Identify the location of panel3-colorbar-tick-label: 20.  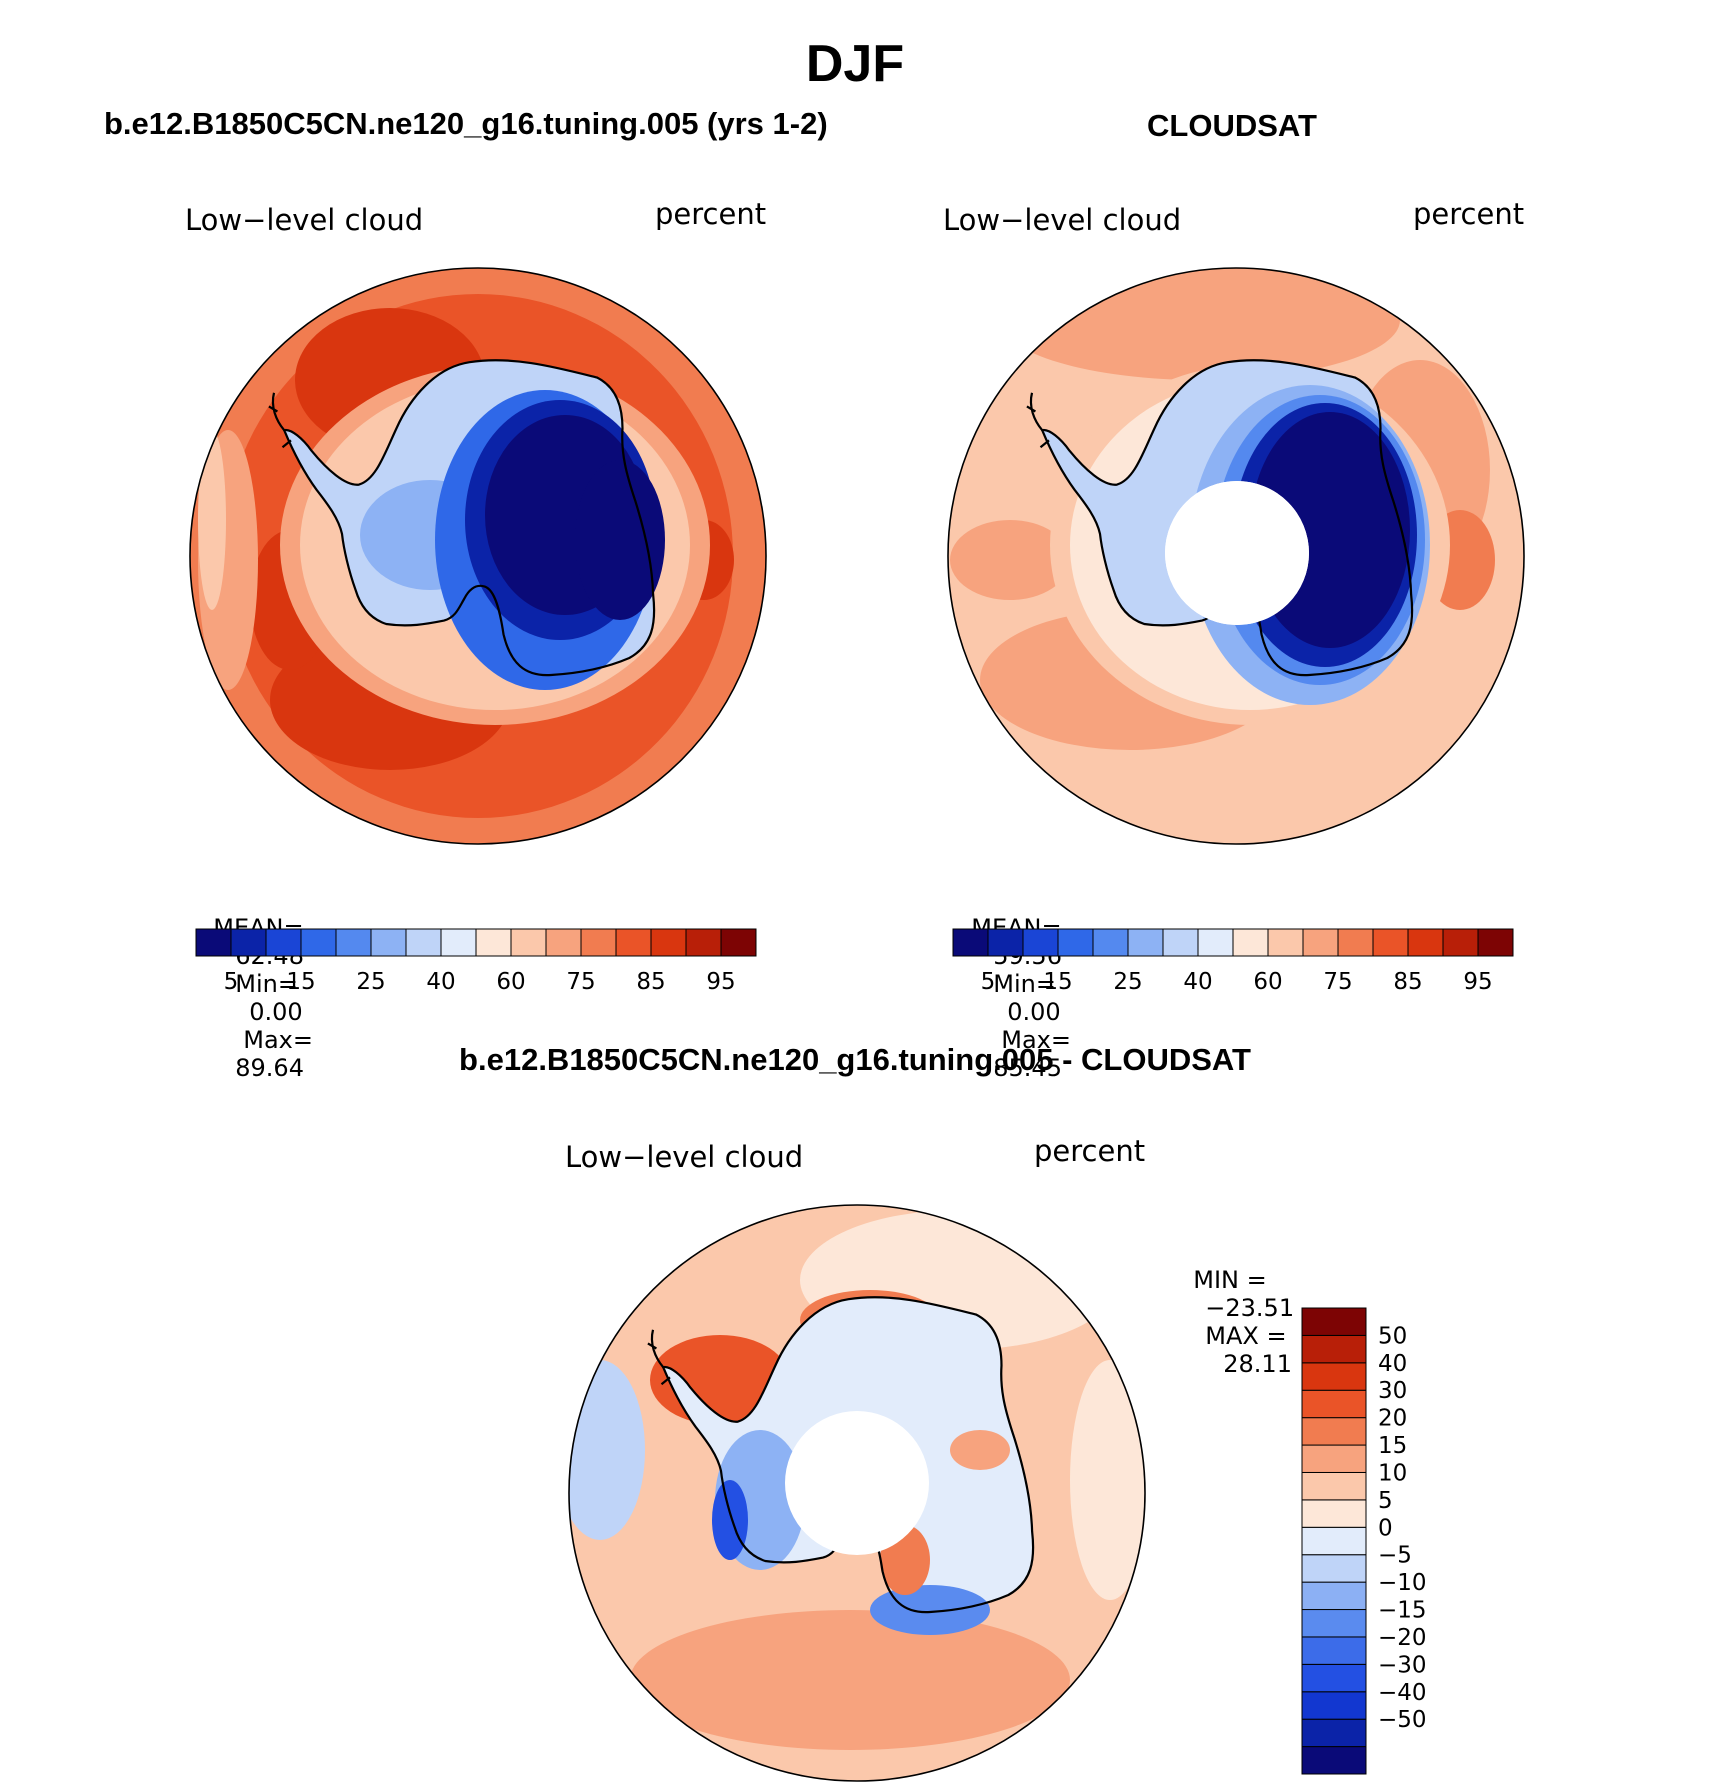
(1392, 1419).